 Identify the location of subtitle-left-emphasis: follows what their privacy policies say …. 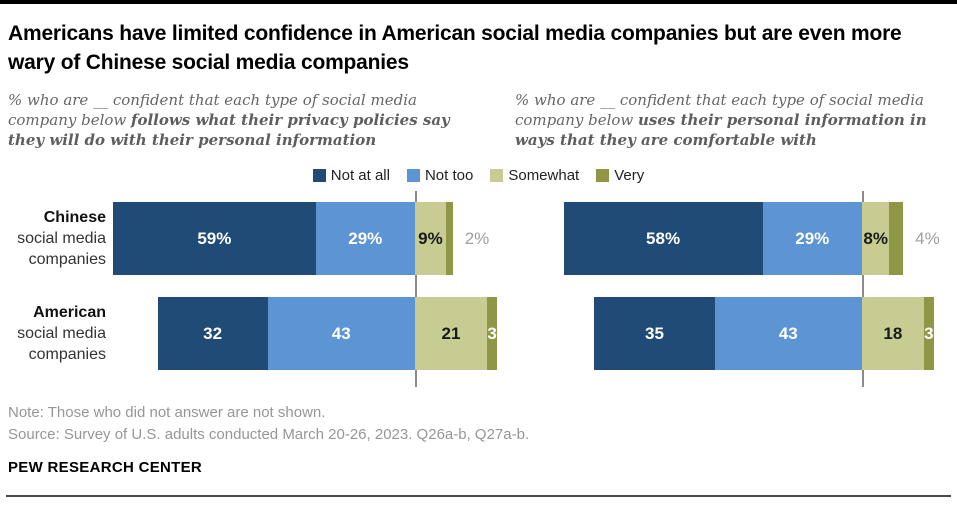
(229, 130).